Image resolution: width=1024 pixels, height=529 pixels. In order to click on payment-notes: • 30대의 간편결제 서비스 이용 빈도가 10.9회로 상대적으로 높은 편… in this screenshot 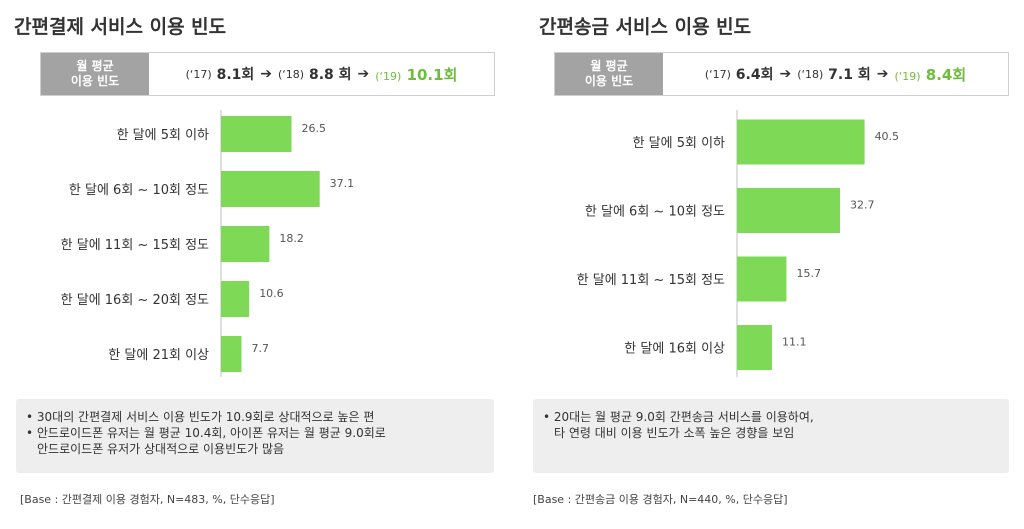, I will do `click(255, 436)`.